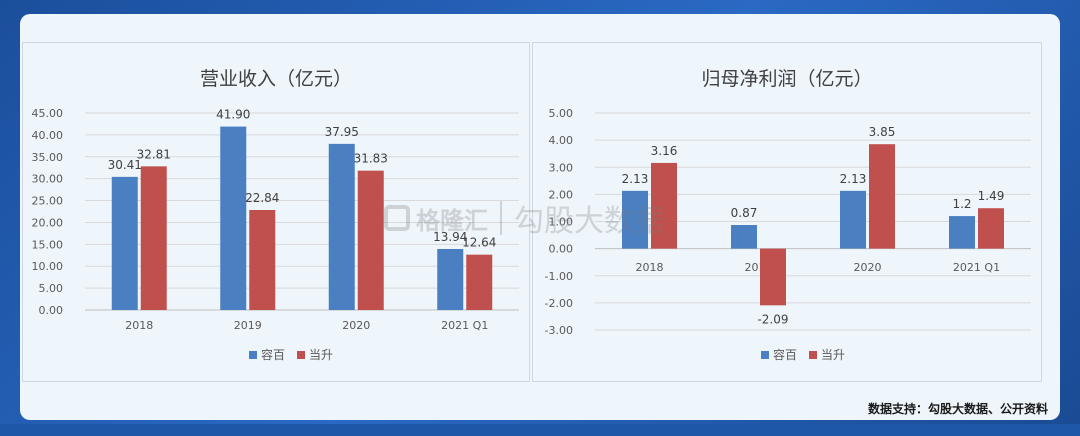 The width and height of the screenshot is (1080, 436). I want to click on data-label: 0.87, so click(744, 213).